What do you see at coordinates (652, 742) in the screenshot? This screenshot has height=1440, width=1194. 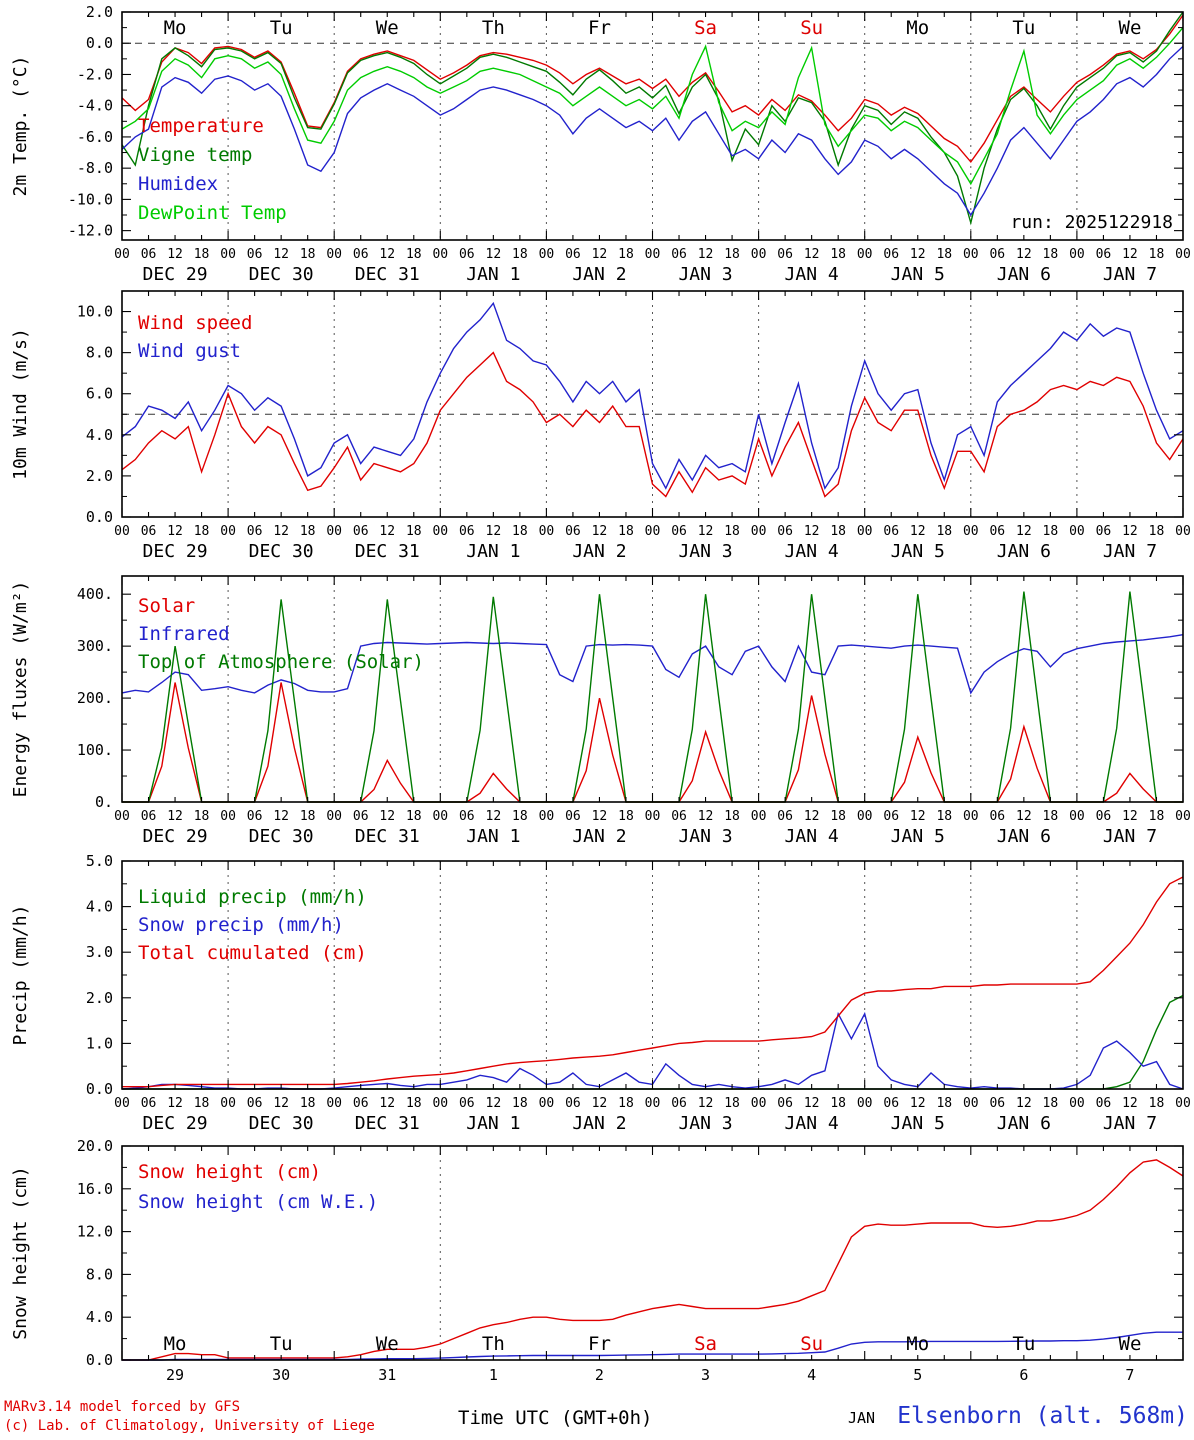 I see `series-solar` at bounding box center [652, 742].